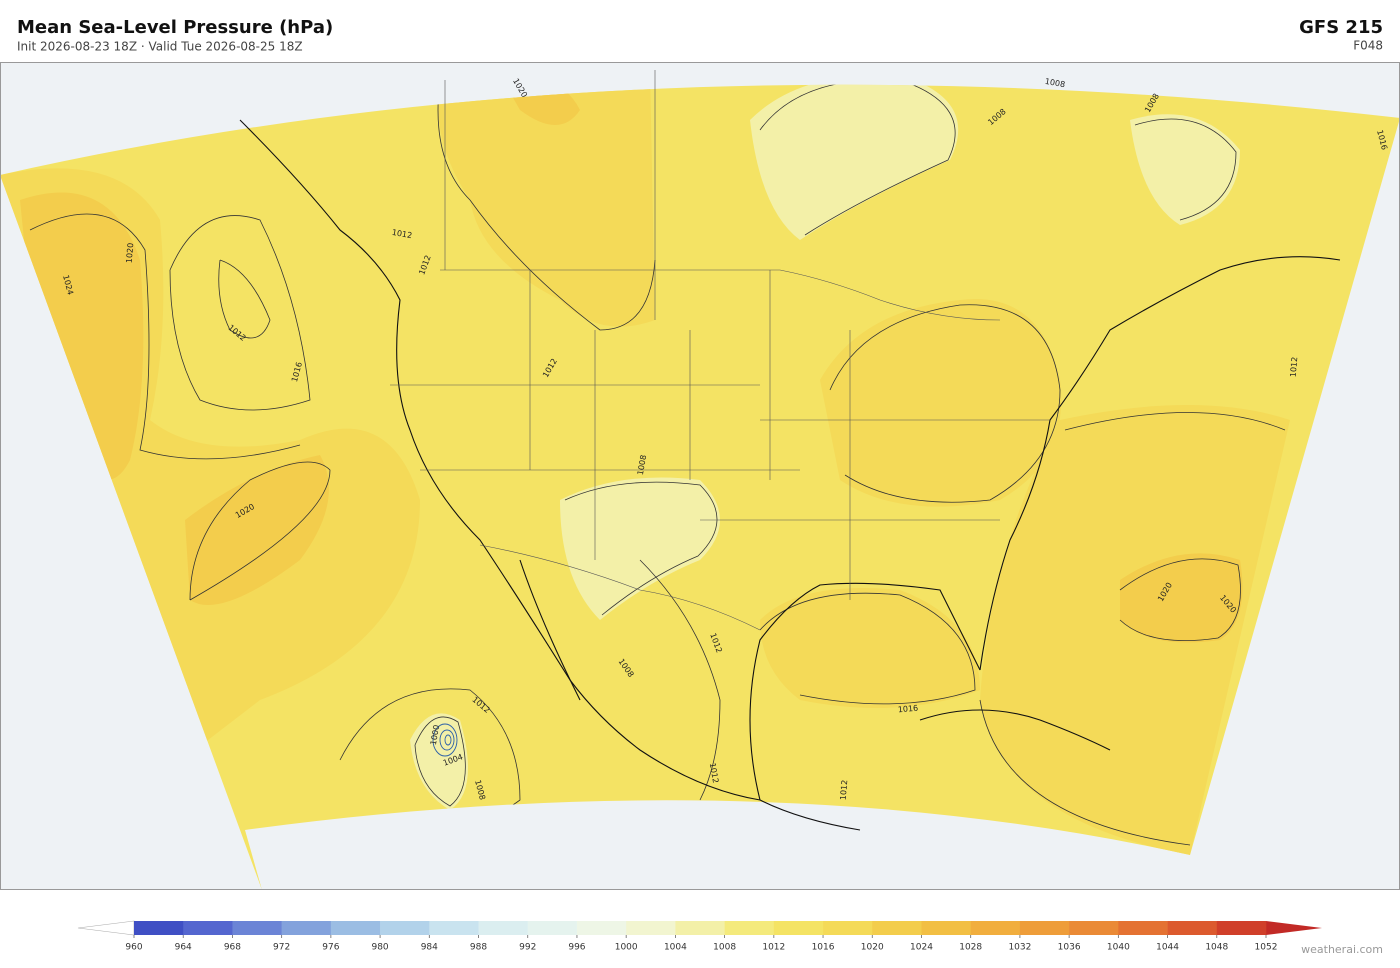  Describe the element at coordinates (1069, 948) in the screenshot. I see `colorbar-tick-label: 1036` at that location.